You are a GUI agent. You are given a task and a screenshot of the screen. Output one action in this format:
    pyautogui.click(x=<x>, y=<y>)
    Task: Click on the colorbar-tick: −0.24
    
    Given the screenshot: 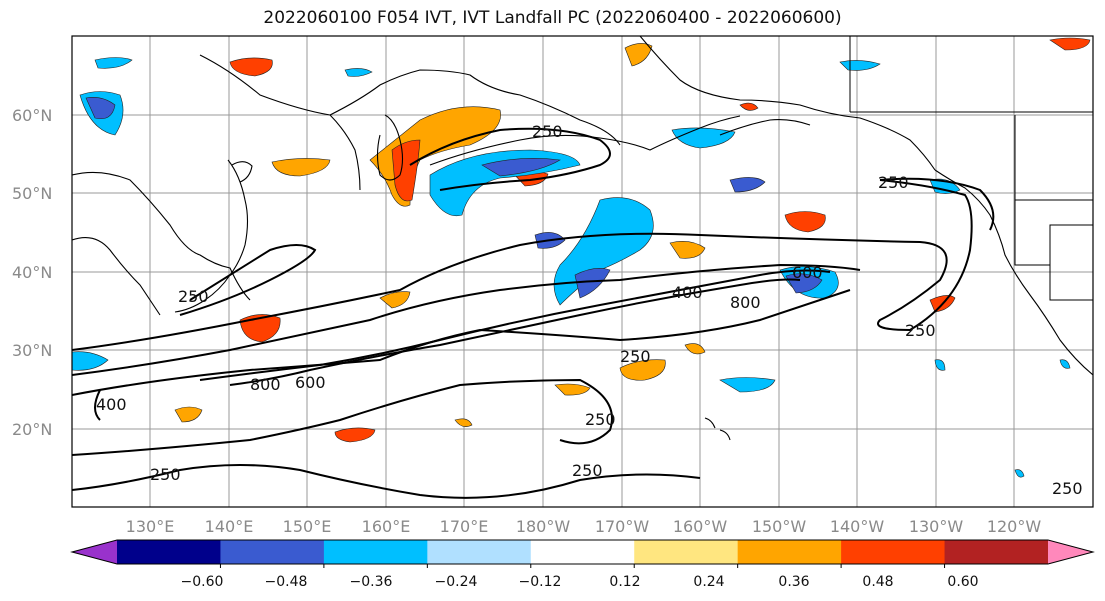 What is the action you would take?
    pyautogui.click(x=456, y=582)
    